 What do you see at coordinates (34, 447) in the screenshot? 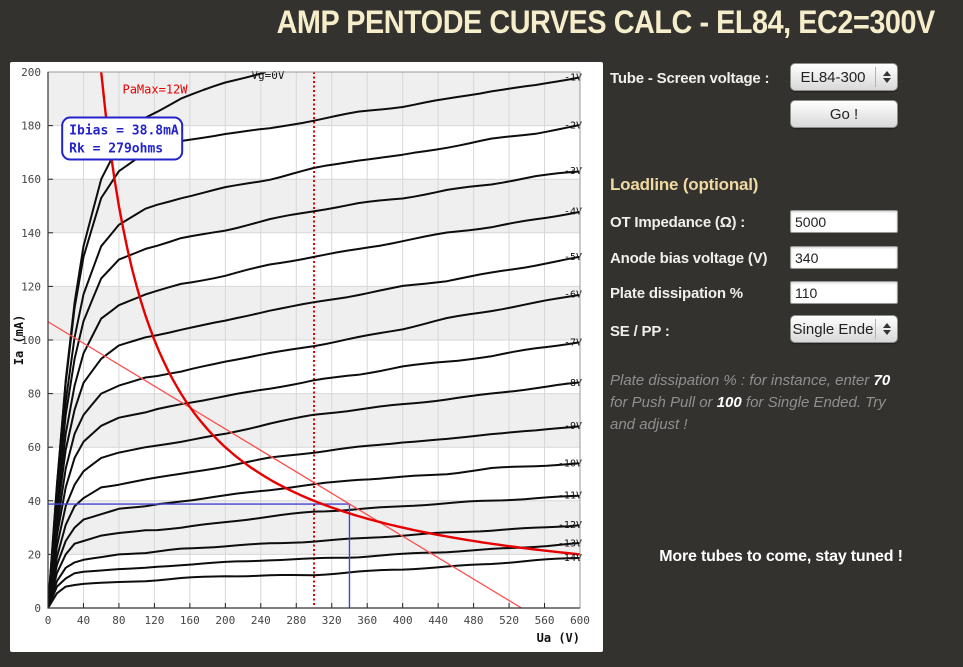
I see `svg-text: 60` at bounding box center [34, 447].